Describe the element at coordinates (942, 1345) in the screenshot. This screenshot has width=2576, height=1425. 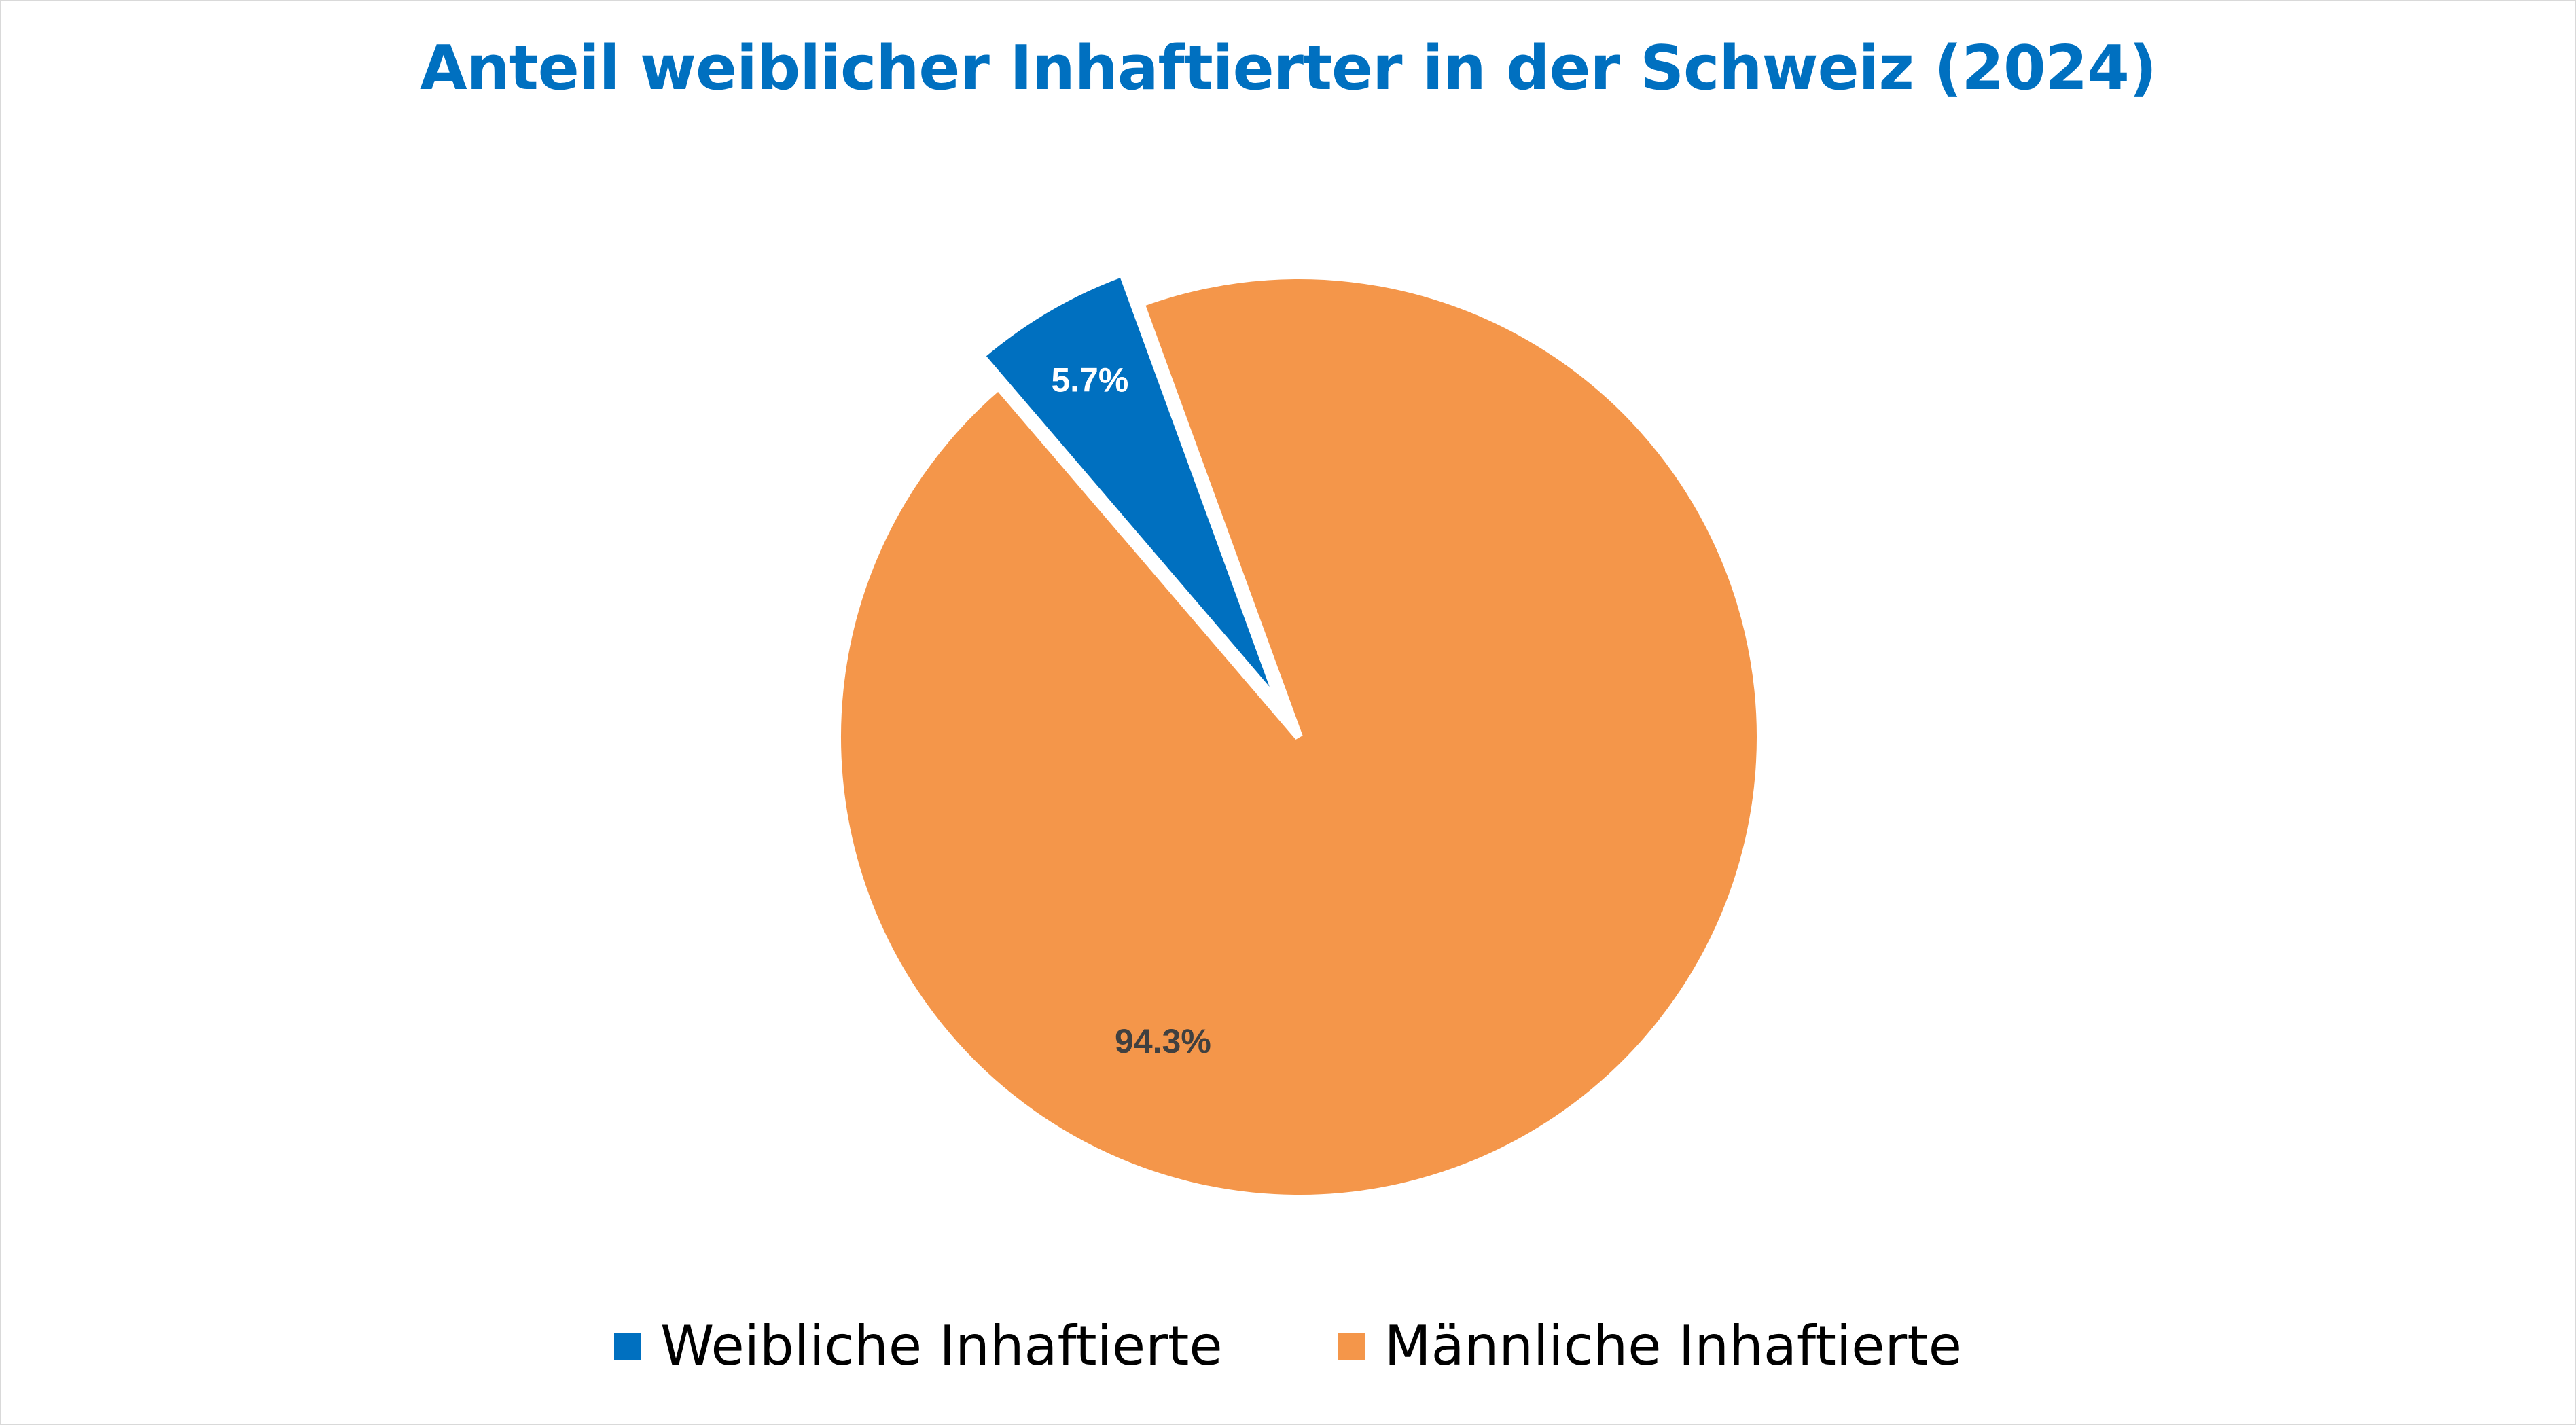
I see `legend-label-weibliche: Weibliche Inhaftierte` at that location.